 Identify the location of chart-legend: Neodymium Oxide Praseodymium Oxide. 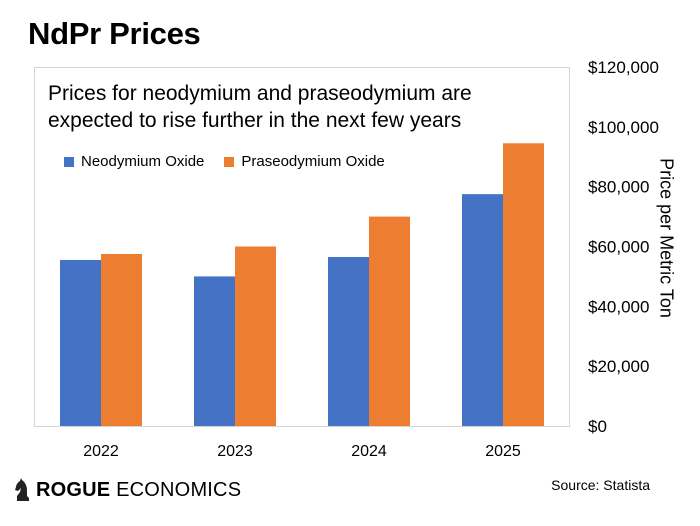
(224, 161).